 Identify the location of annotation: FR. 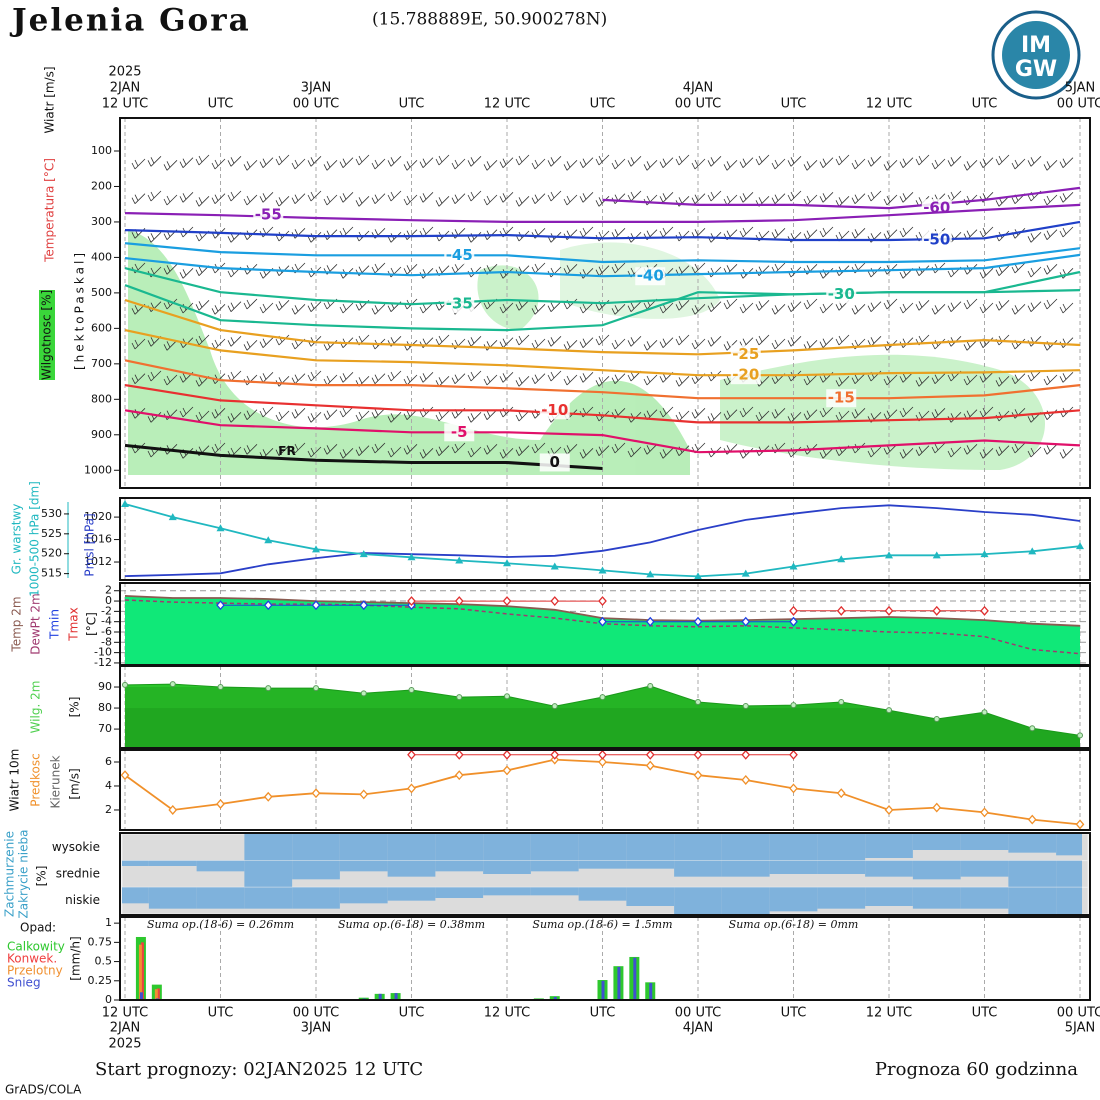
(286, 451).